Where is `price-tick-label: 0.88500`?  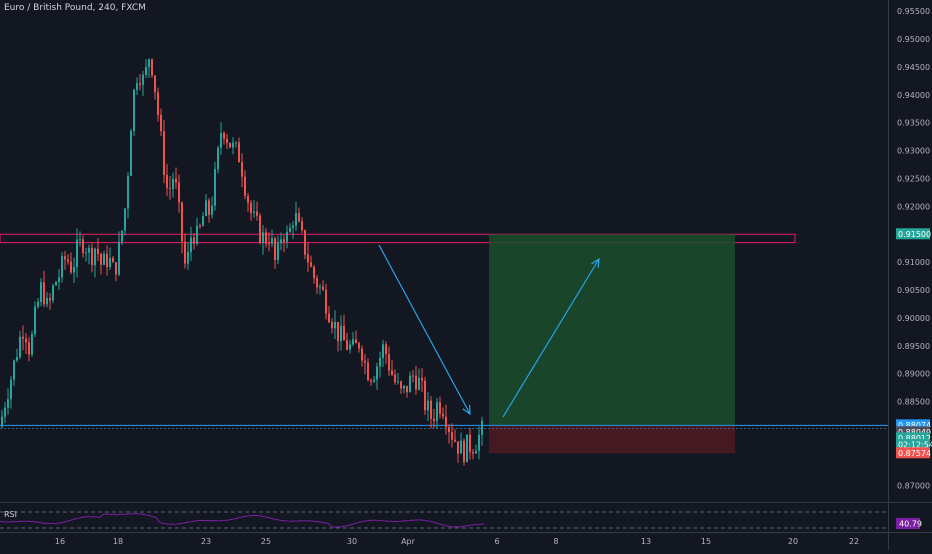 price-tick-label: 0.88500 is located at coordinates (913, 402).